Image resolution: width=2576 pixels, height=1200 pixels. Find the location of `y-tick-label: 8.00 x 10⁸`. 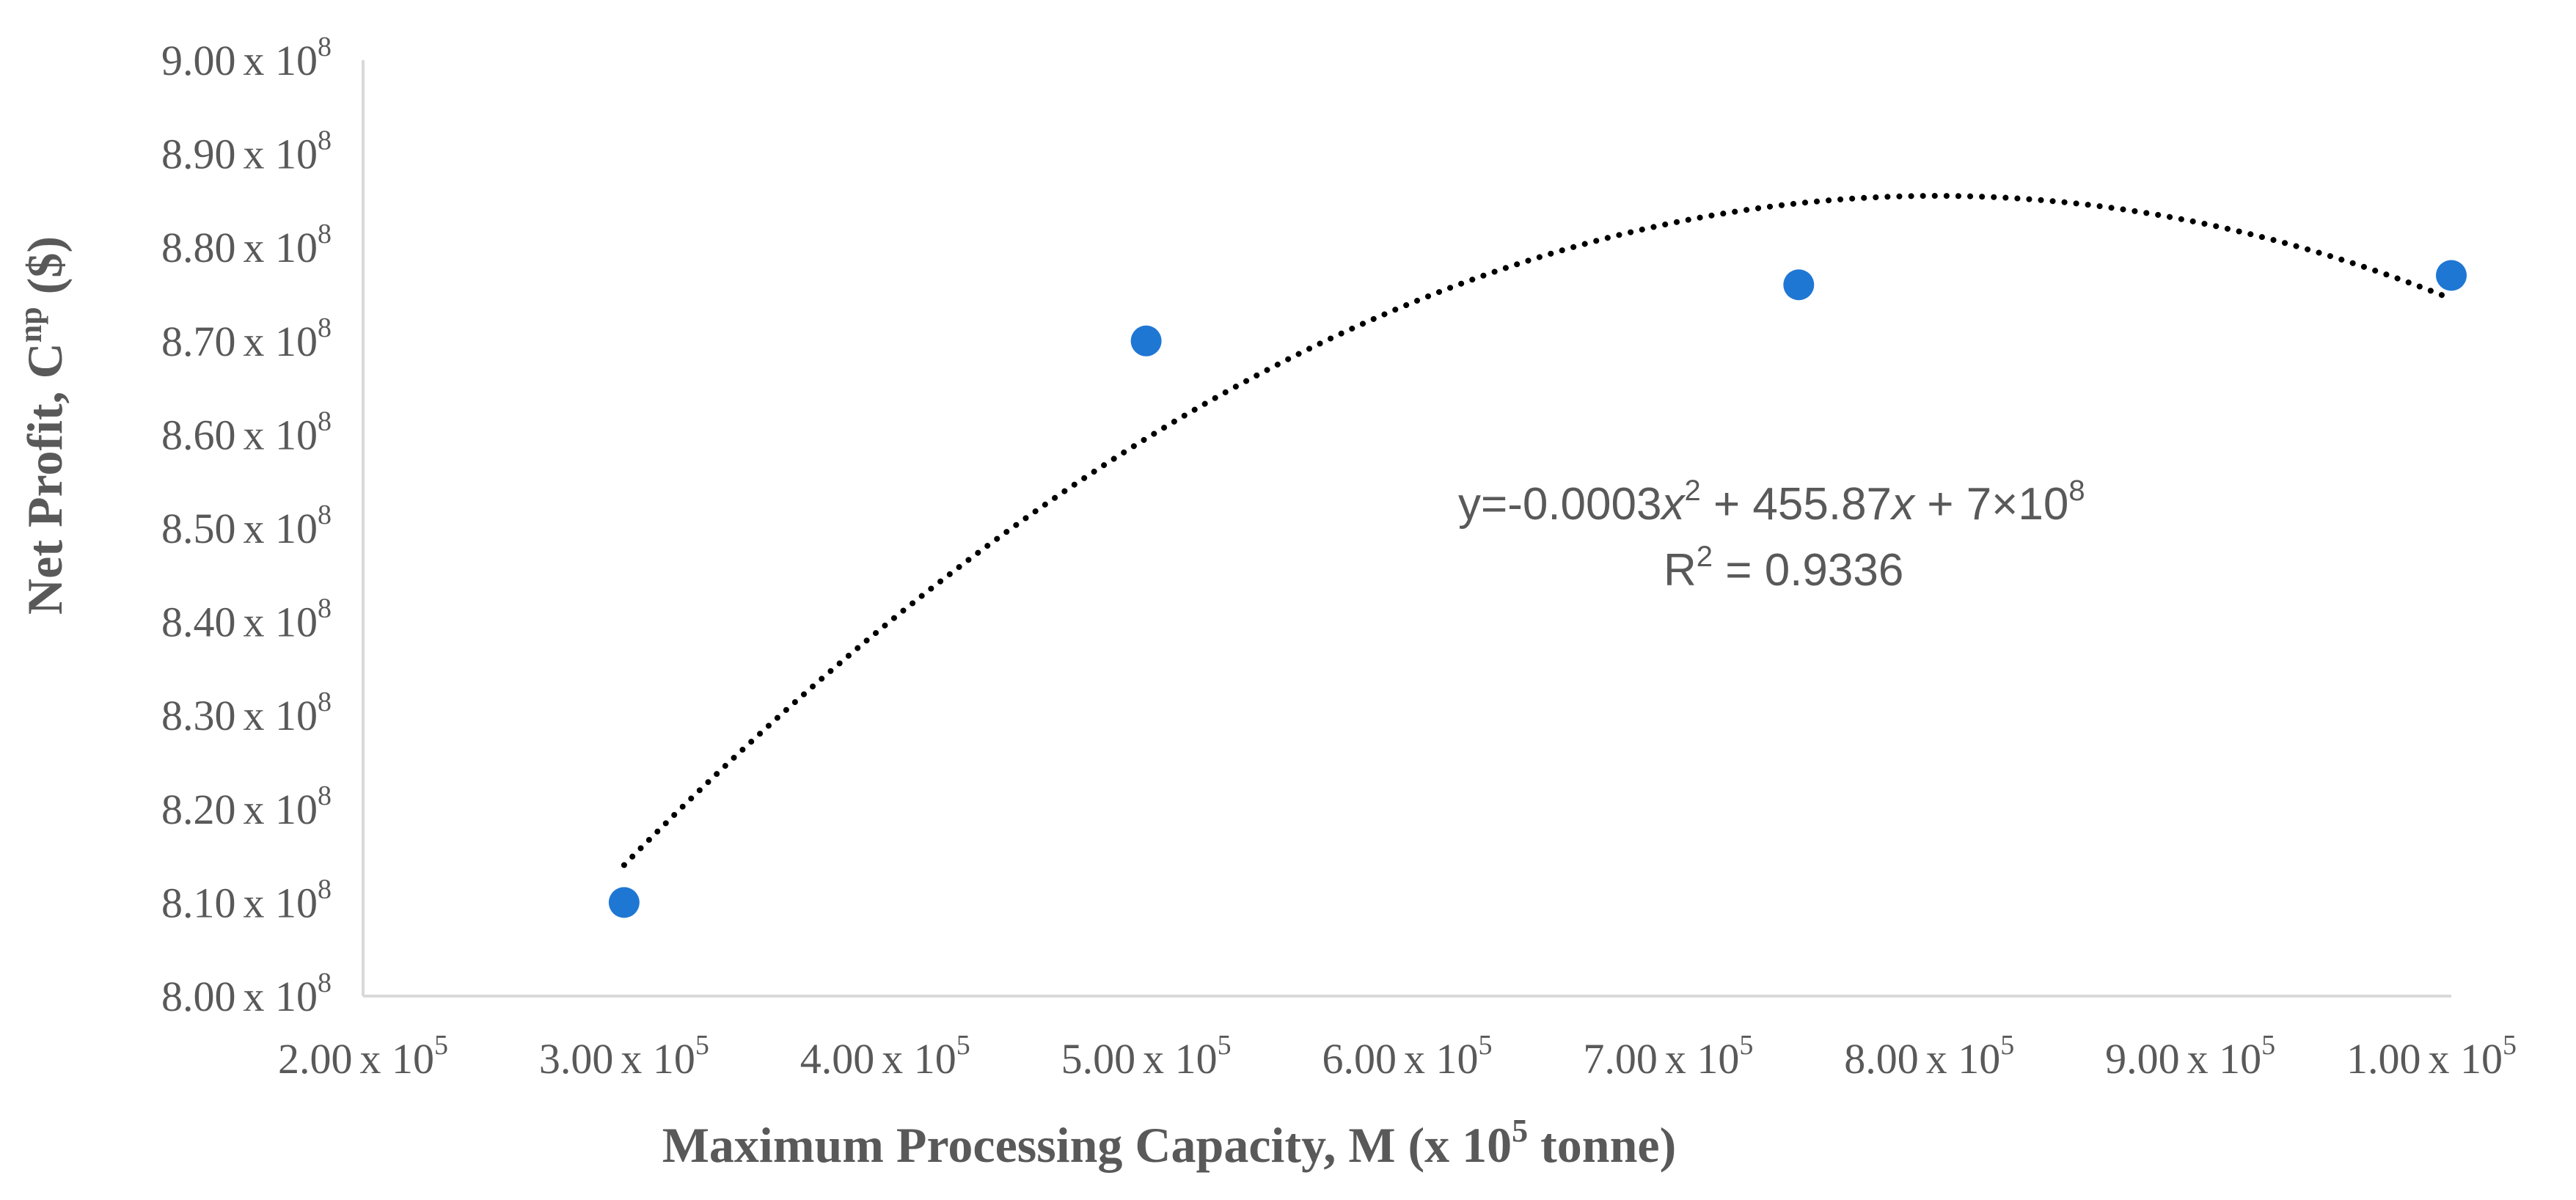

y-tick-label: 8.00 x 10⁸ is located at coordinates (247, 993).